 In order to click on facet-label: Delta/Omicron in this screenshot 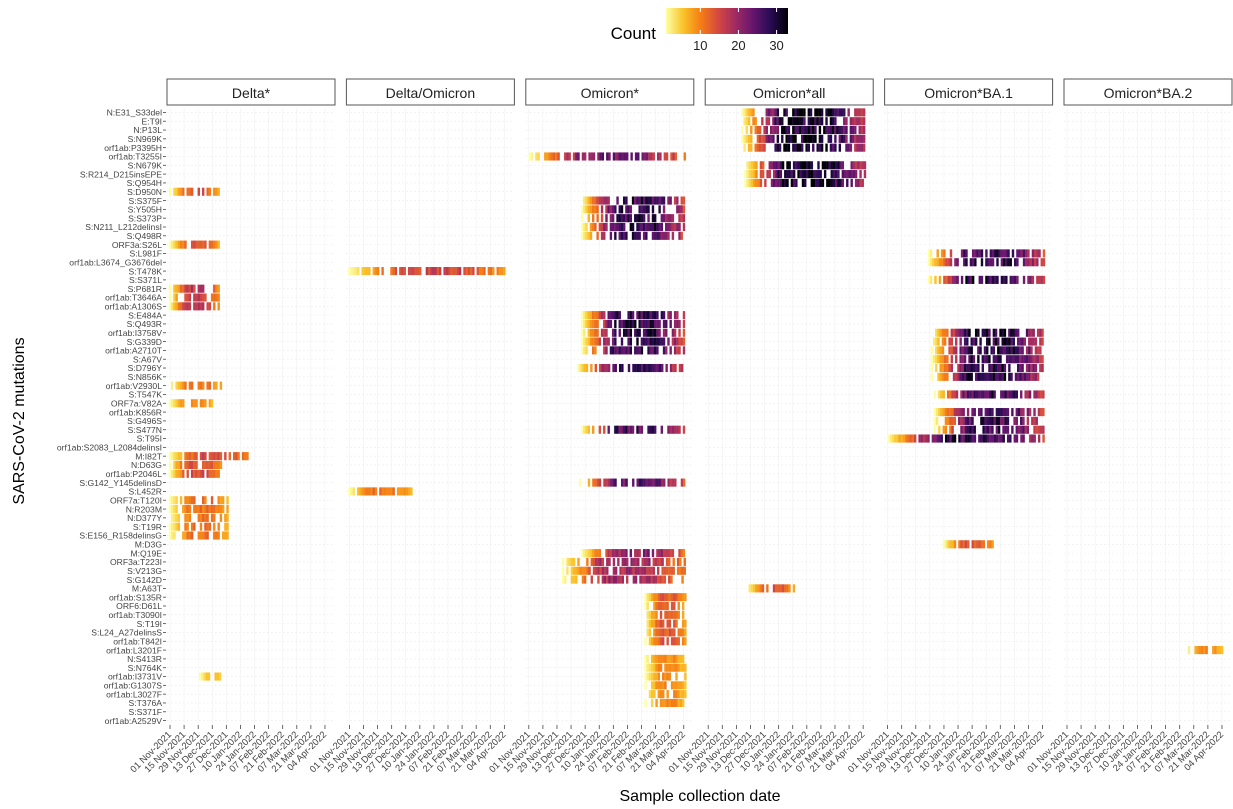, I will do `click(430, 93)`.